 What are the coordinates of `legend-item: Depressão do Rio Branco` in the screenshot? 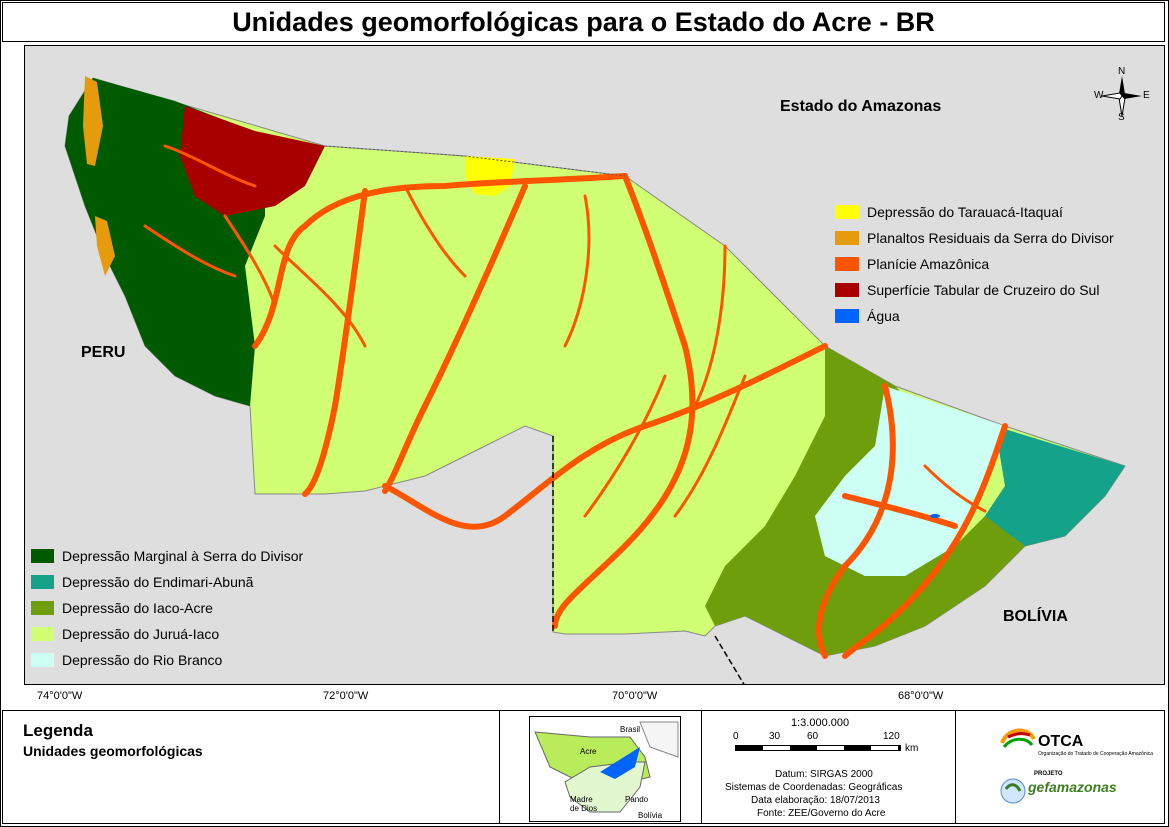 It's located at (167, 660).